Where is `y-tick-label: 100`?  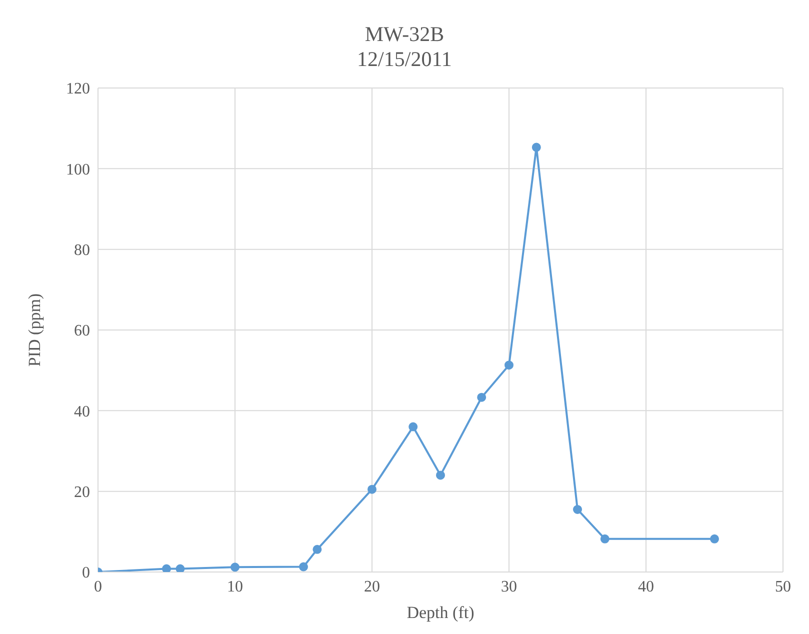 y-tick-label: 100 is located at coordinates (78, 169).